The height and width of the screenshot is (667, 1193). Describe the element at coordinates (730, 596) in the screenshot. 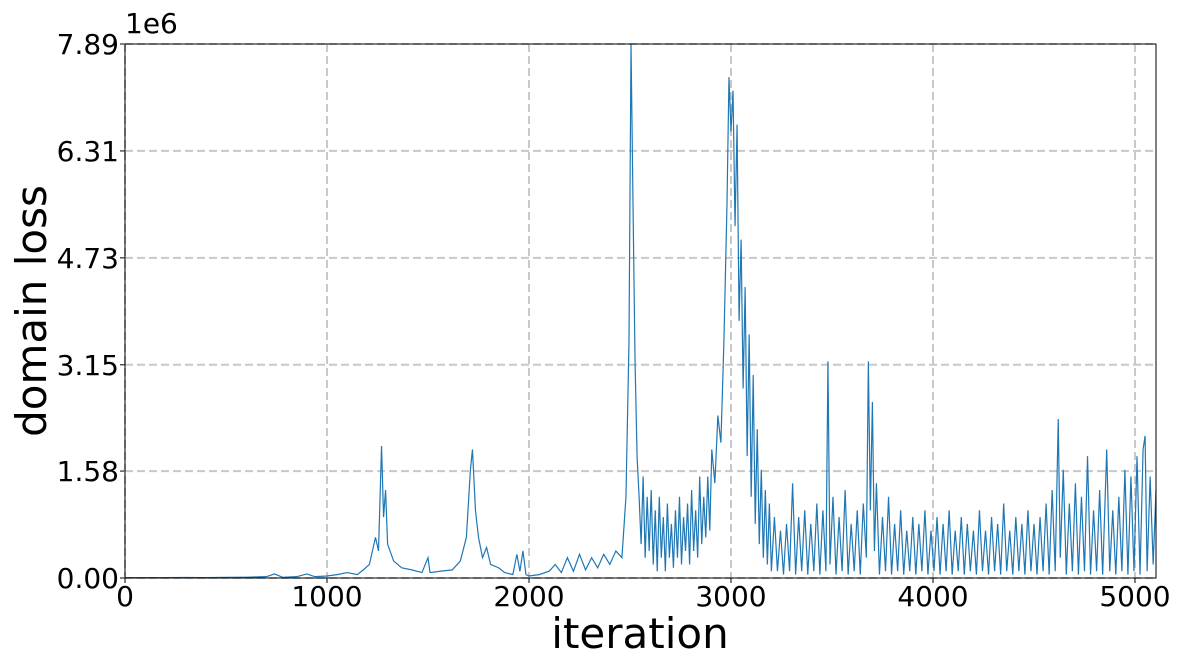

I see `x-tick-label: 3000` at that location.